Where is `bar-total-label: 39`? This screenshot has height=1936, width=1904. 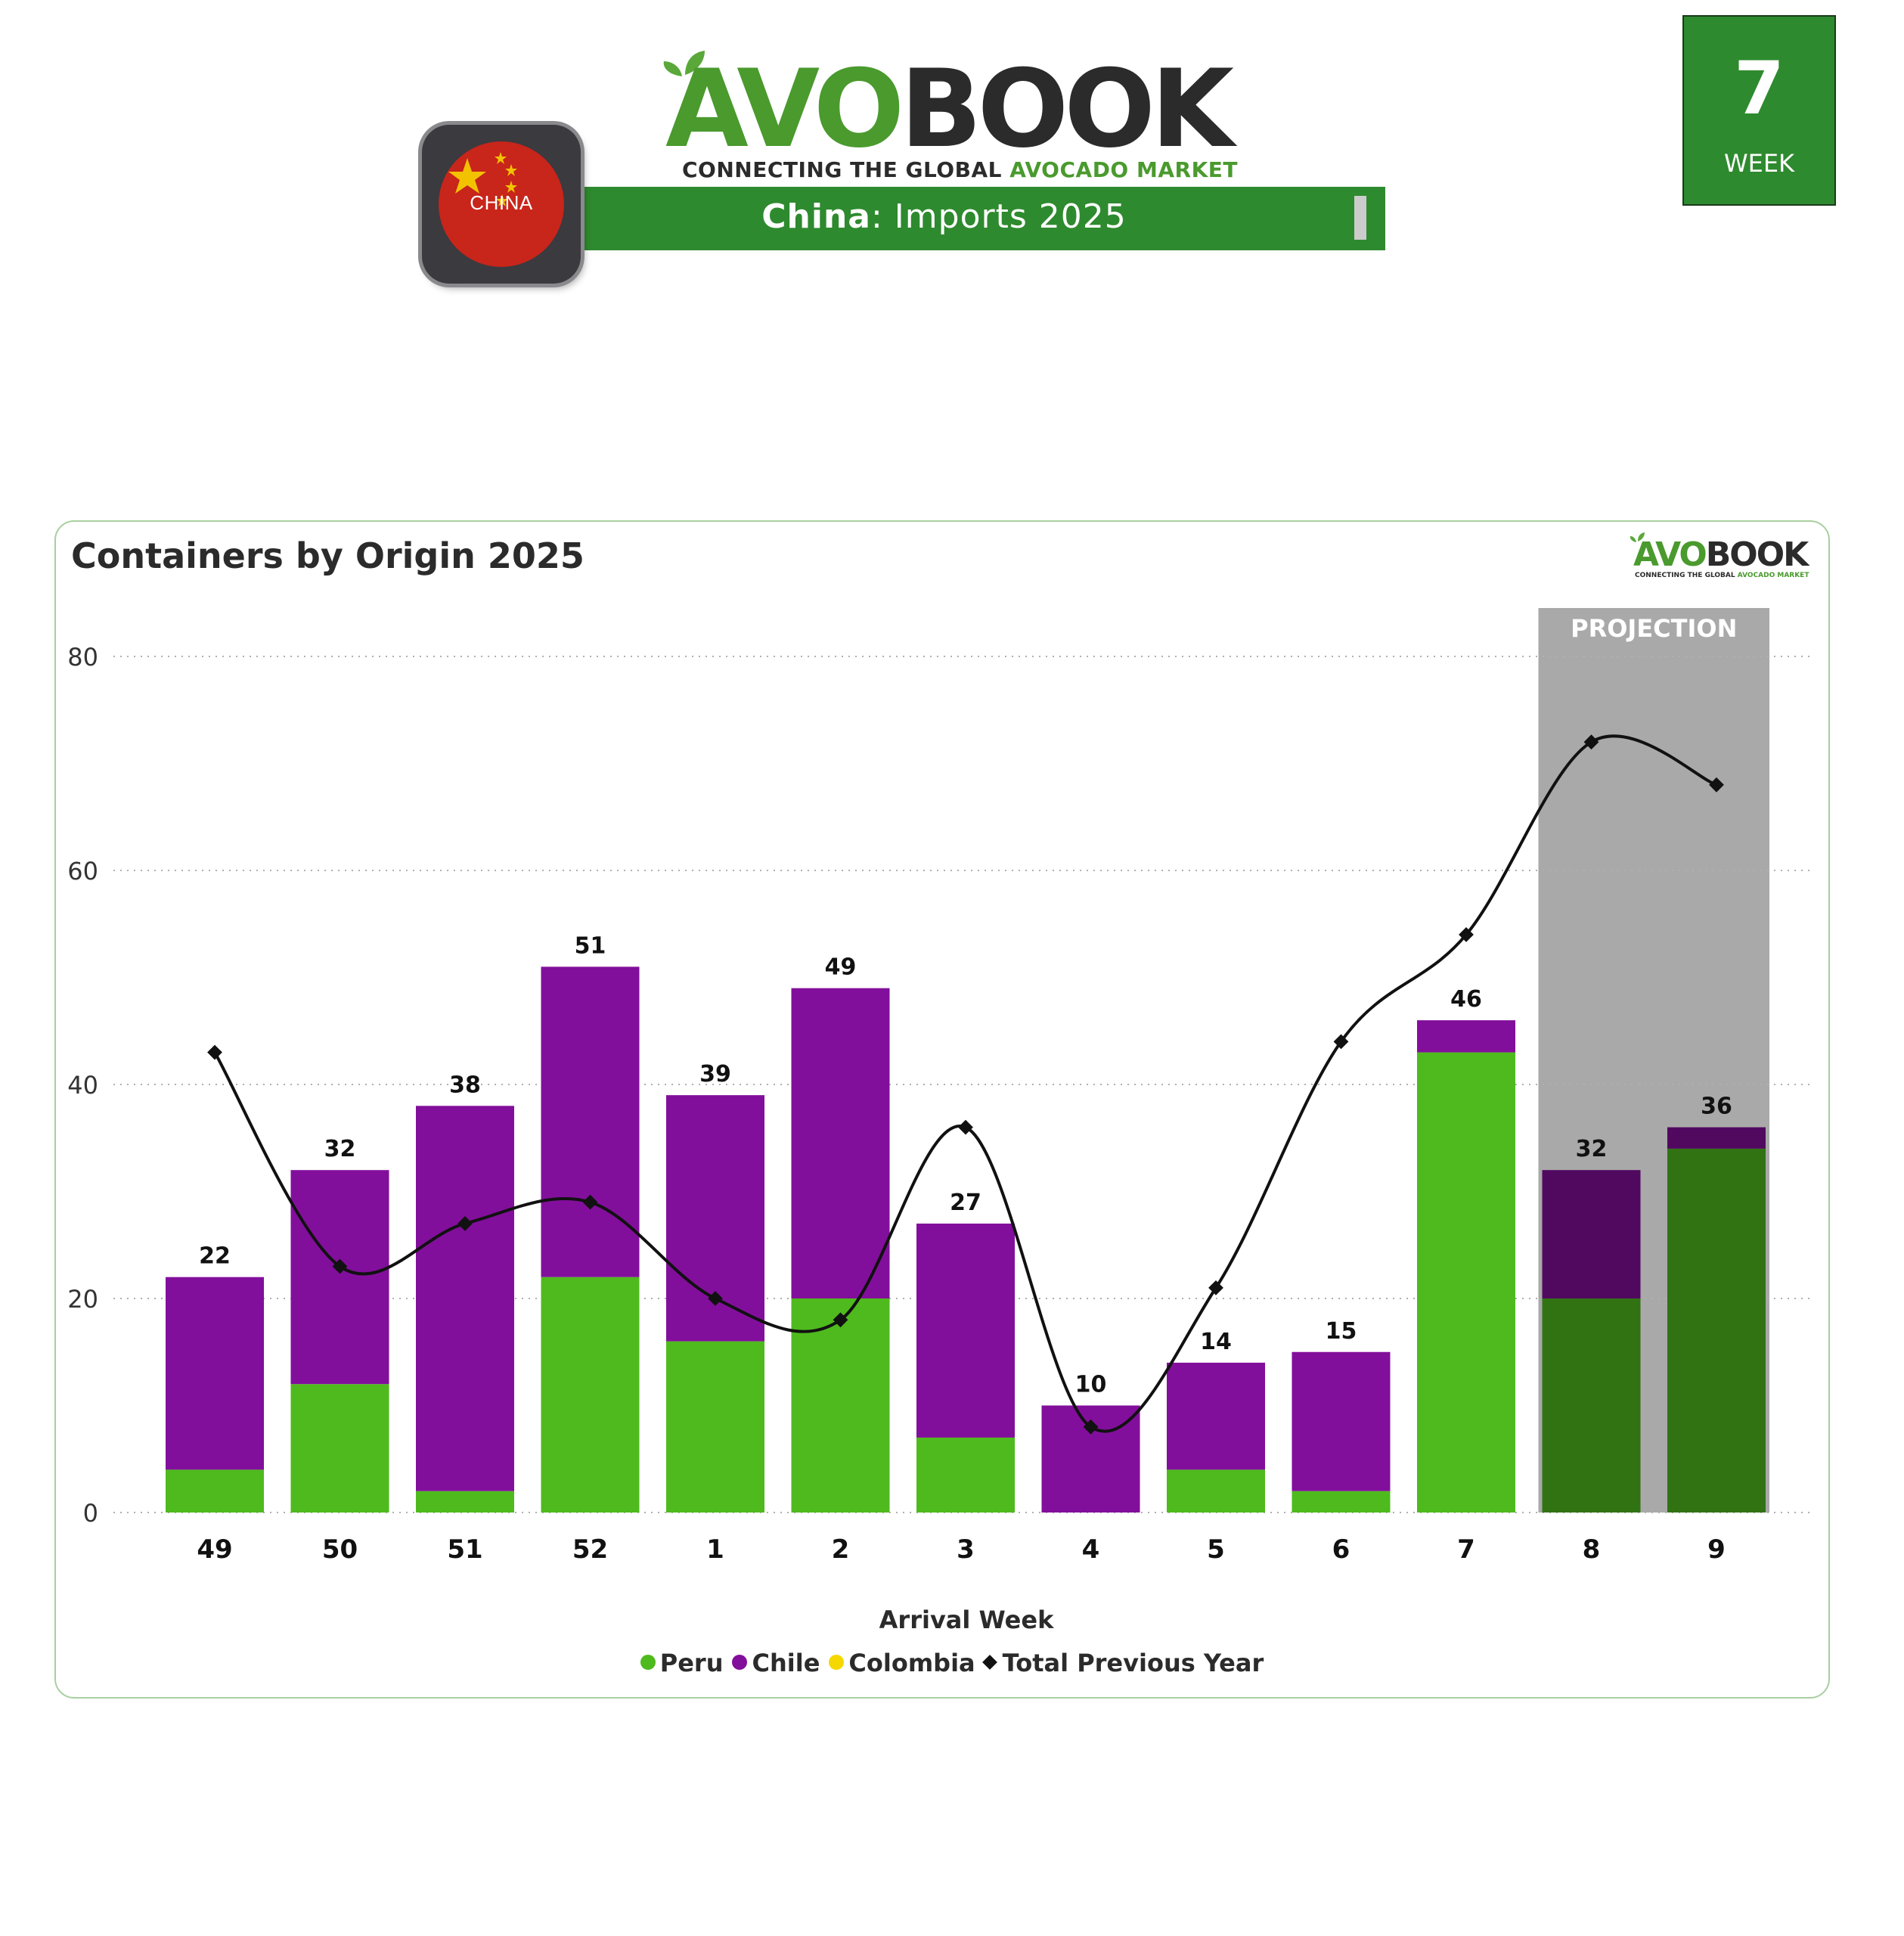 bar-total-label: 39 is located at coordinates (715, 1074).